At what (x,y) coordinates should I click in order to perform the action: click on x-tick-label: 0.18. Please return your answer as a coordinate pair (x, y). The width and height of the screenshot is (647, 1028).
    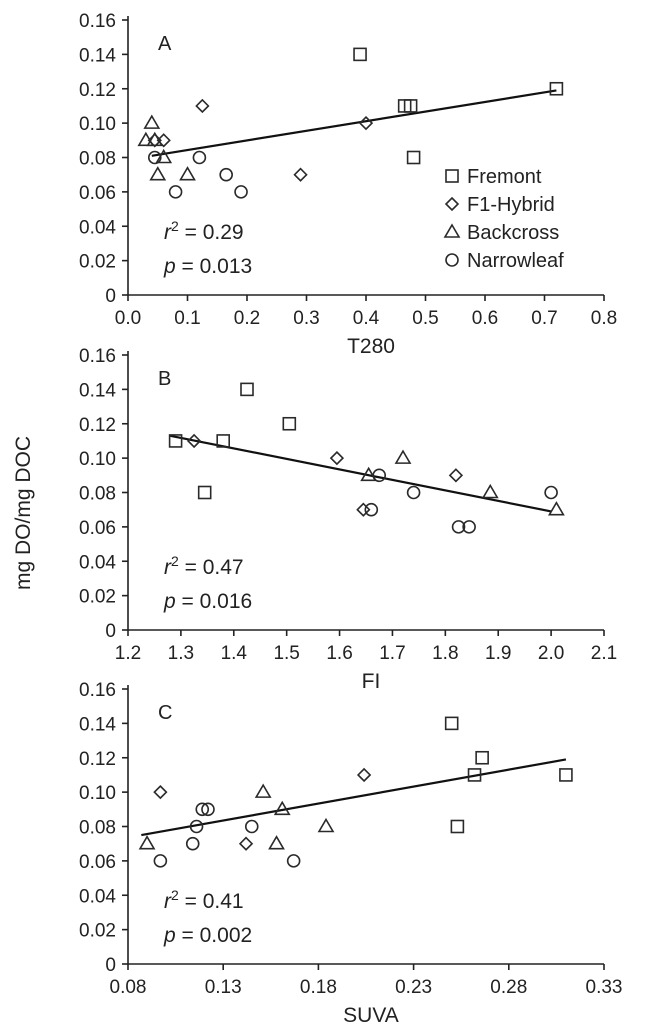
    Looking at the image, I should click on (318, 987).